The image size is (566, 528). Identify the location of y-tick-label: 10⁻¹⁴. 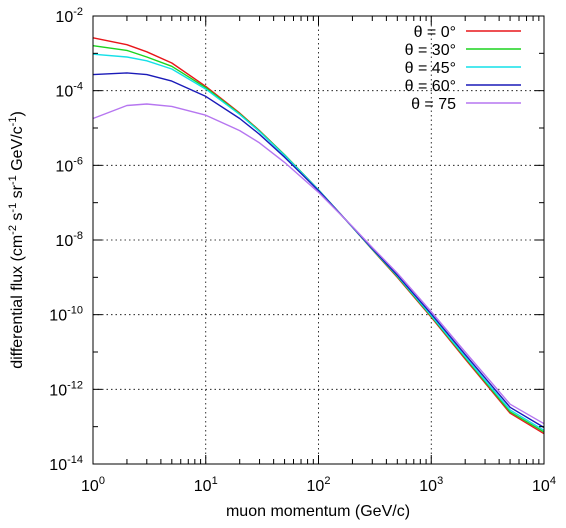
(66, 464).